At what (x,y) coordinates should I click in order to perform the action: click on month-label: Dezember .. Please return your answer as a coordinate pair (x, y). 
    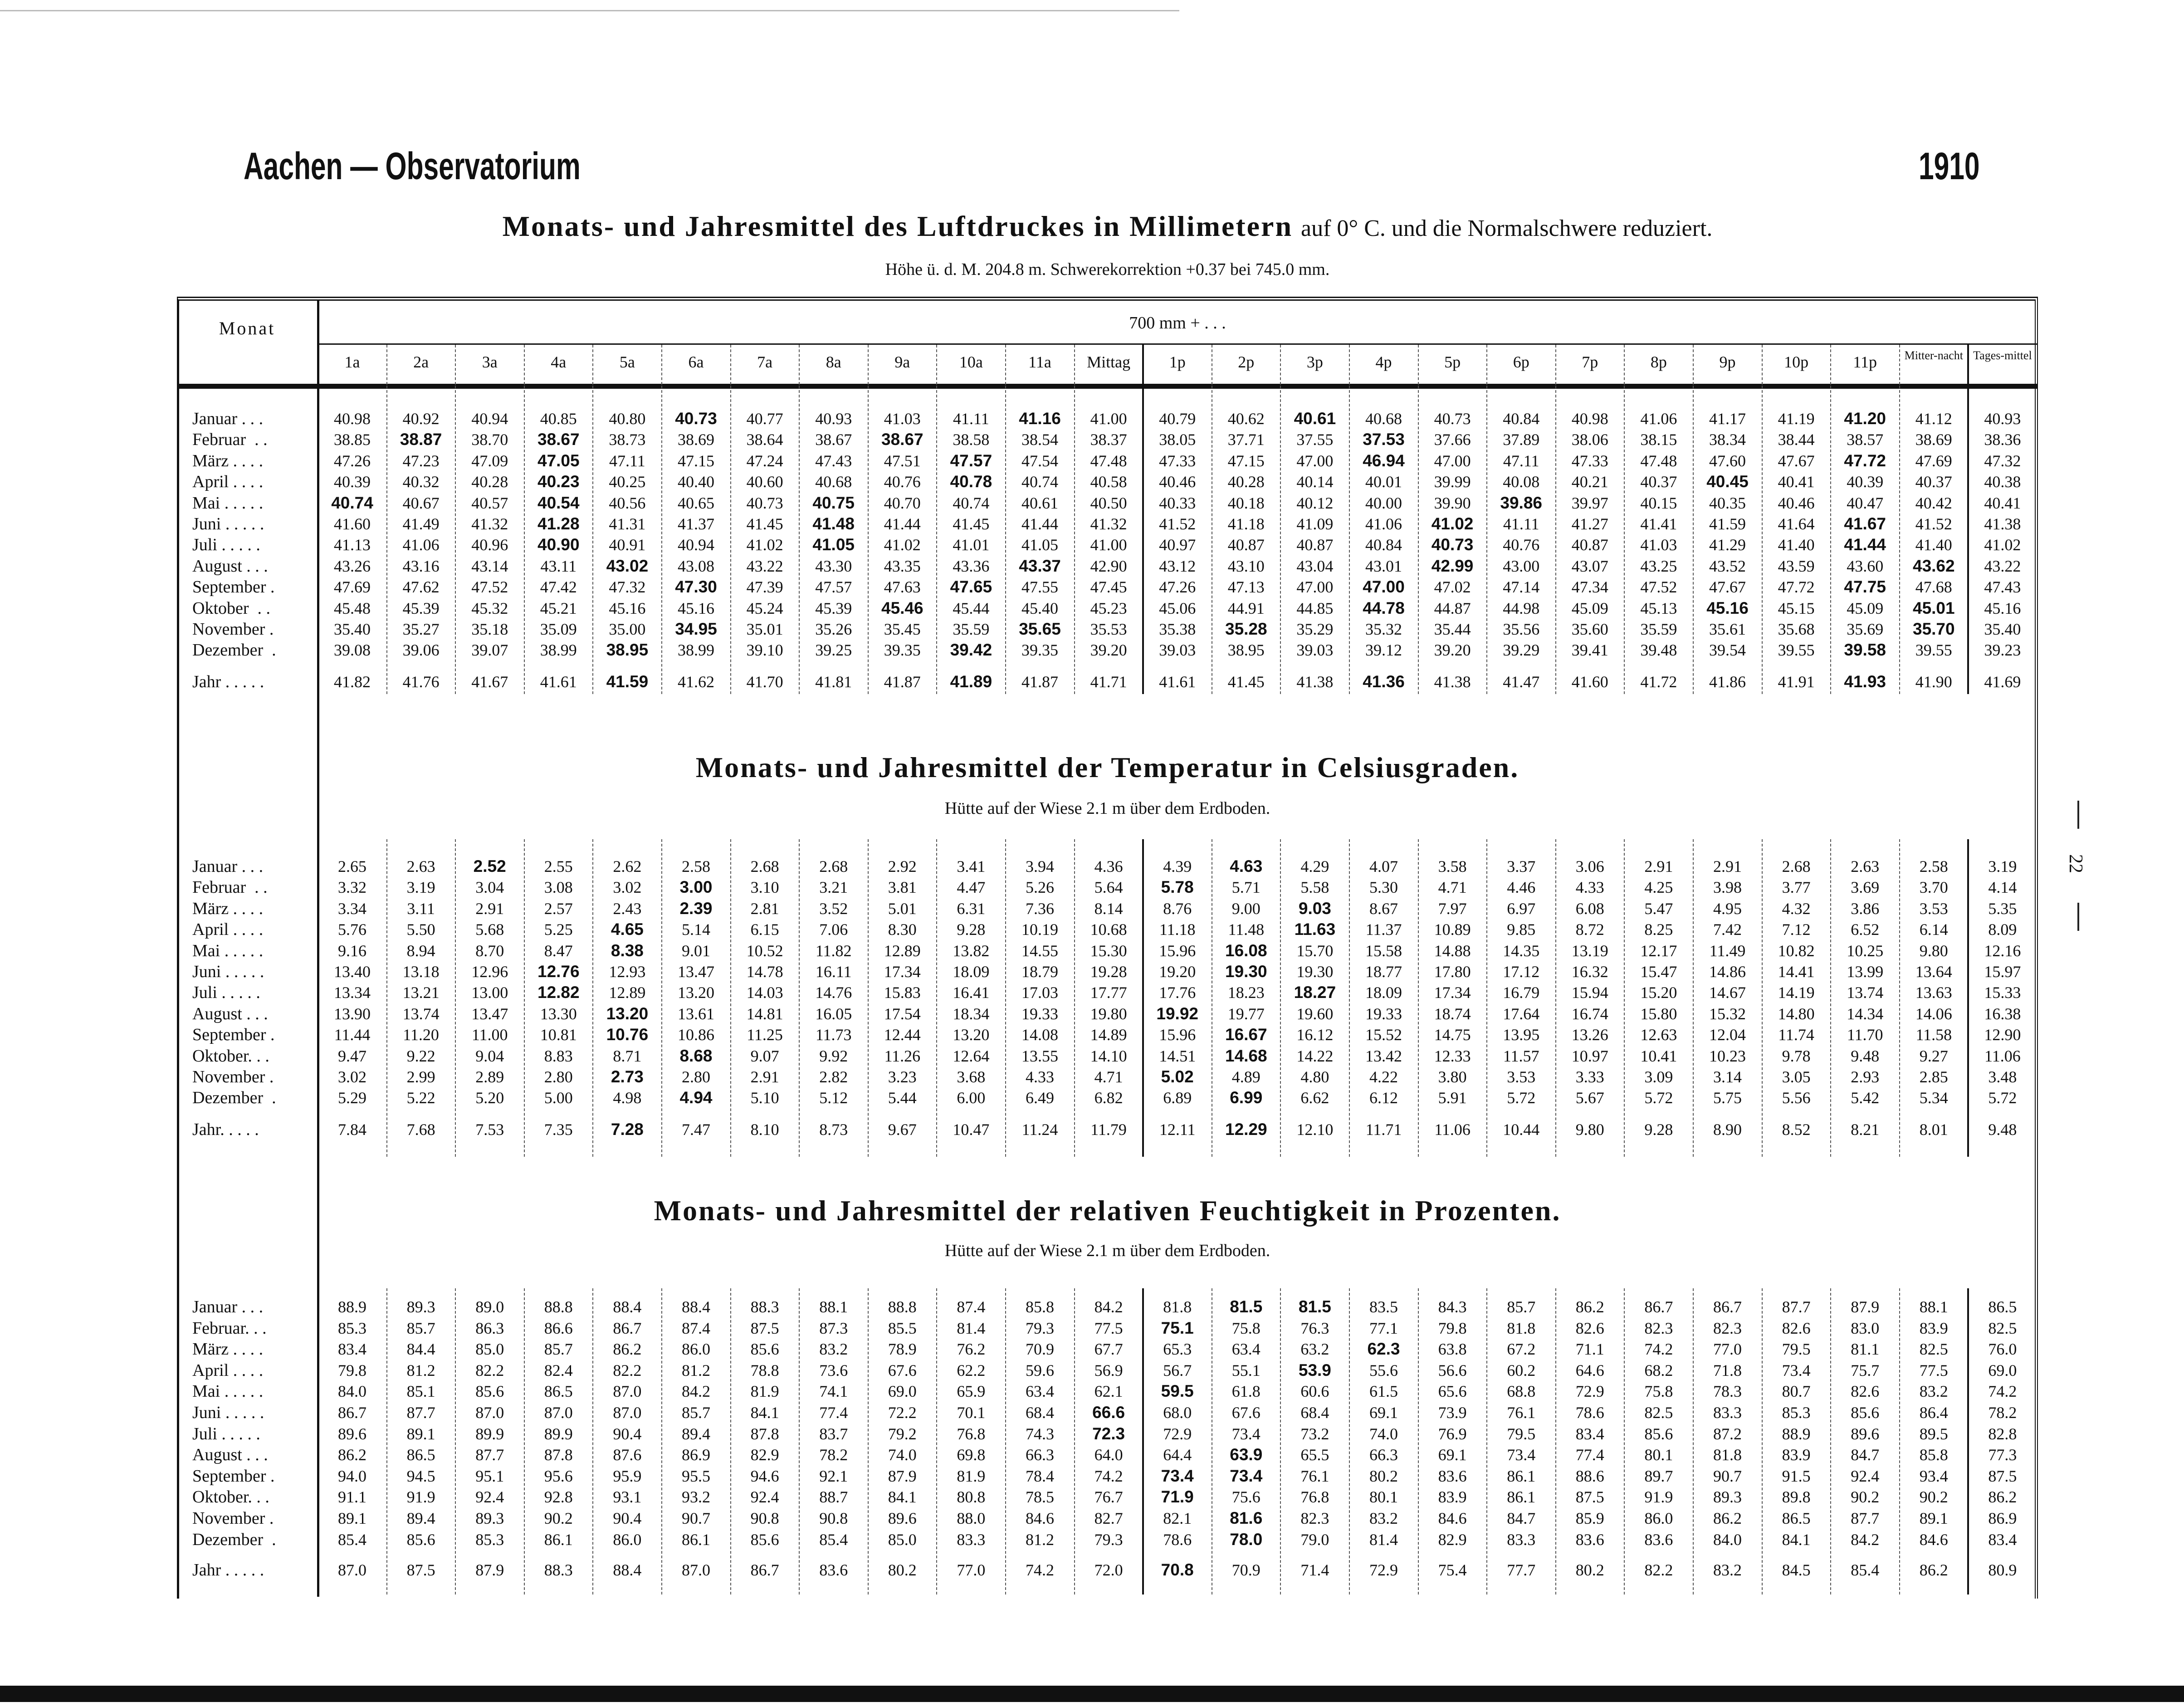
    Looking at the image, I should click on (234, 1098).